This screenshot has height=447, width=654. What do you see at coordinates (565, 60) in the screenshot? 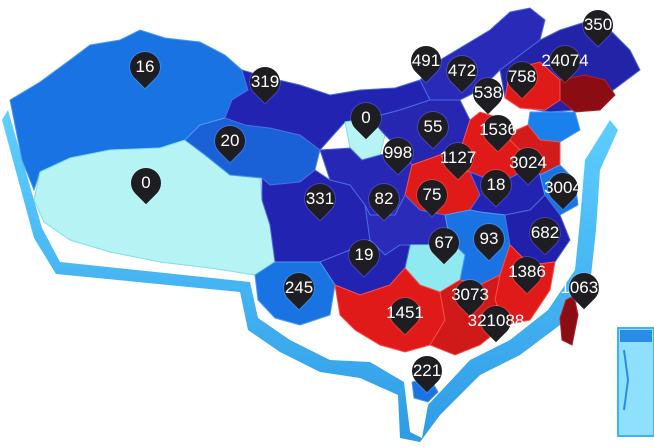
I see `marker-value: 24074` at bounding box center [565, 60].